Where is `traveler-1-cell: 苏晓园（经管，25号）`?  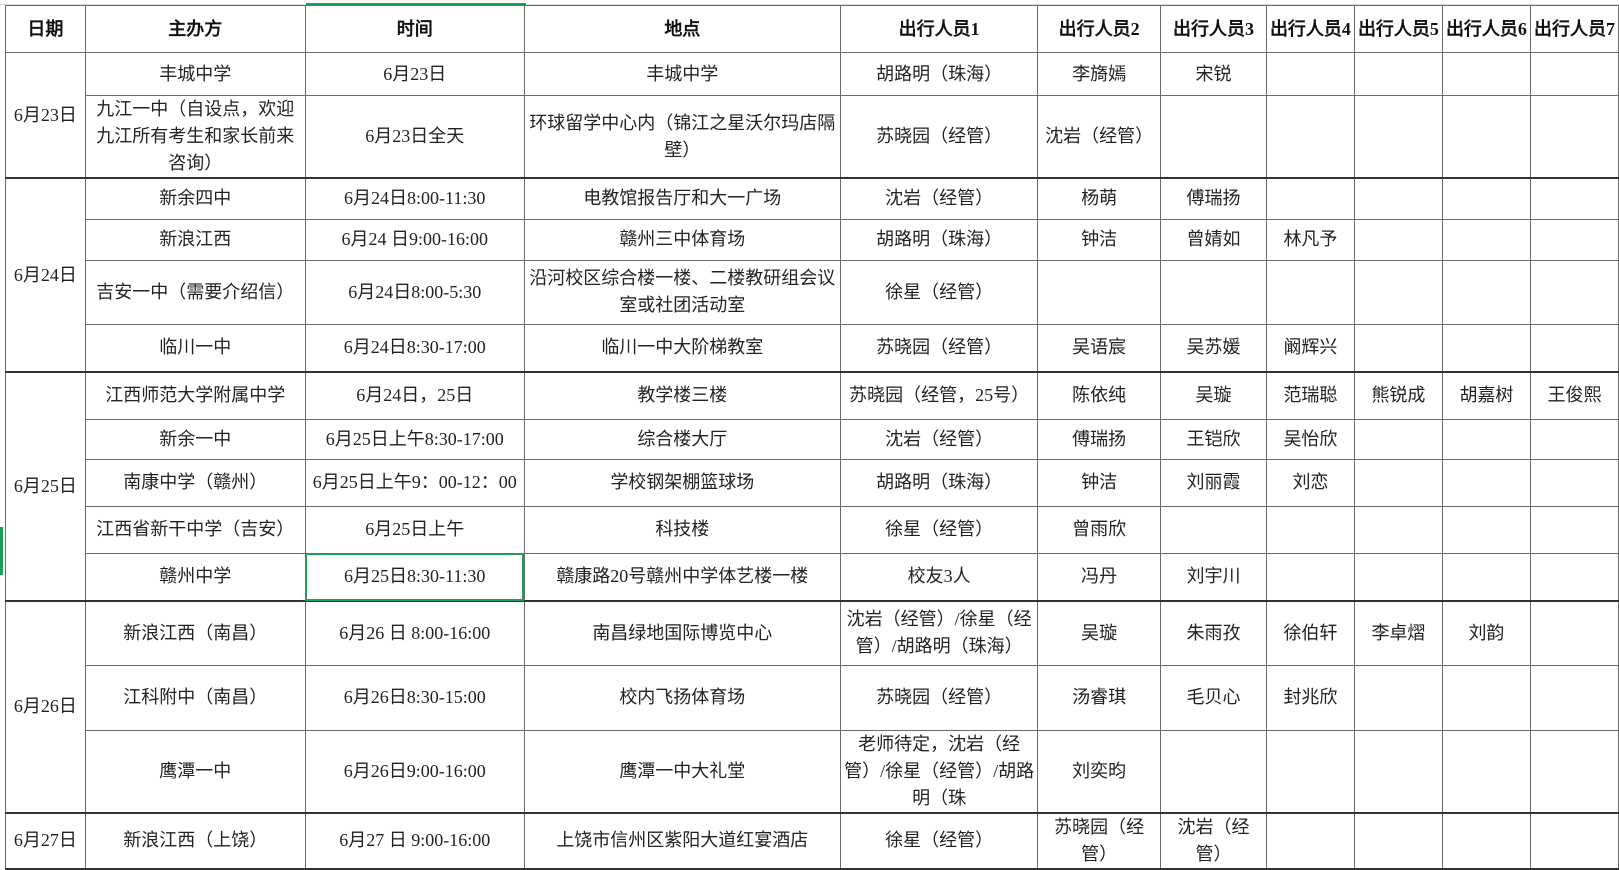 traveler-1-cell: 苏晓园（经管，25号） is located at coordinates (939, 395).